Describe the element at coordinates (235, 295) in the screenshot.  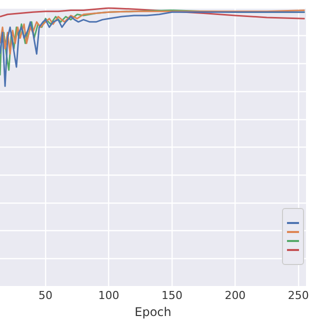
I see `x-tick-label: 200` at that location.